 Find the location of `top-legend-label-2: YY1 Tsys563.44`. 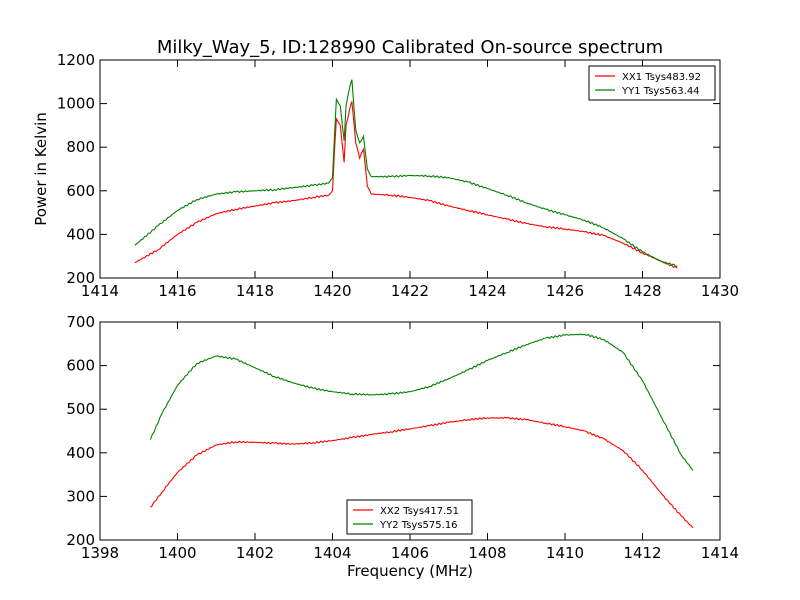

top-legend-label-2: YY1 Tsys563.44 is located at coordinates (660, 91).